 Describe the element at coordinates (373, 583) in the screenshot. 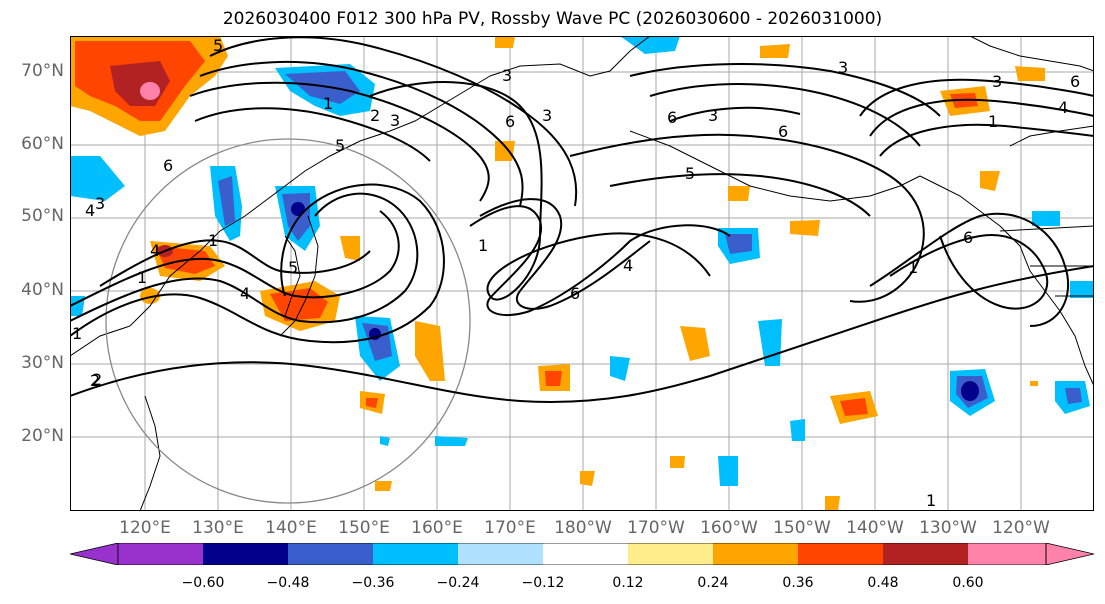

I see `colorbar-tick: −0.36` at that location.